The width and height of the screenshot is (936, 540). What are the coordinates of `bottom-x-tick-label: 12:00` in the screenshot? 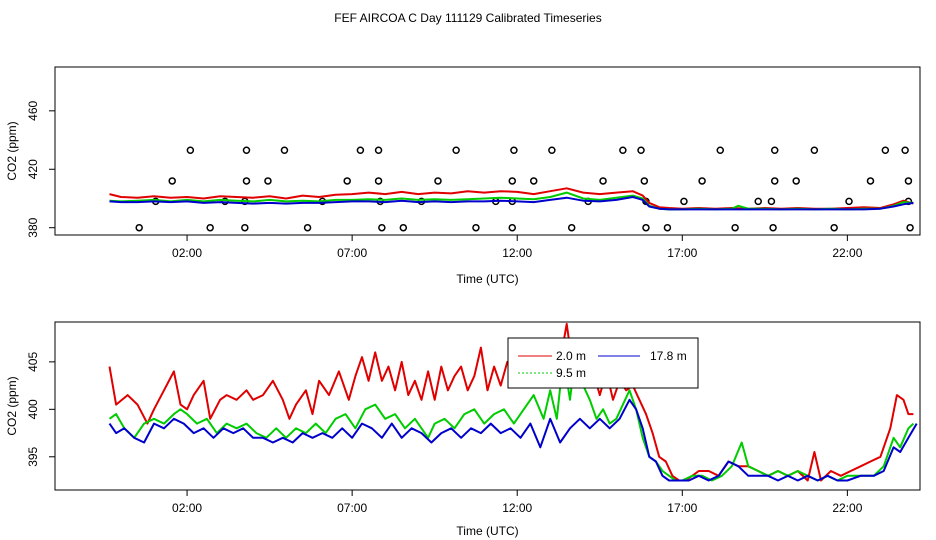 It's located at (517, 508).